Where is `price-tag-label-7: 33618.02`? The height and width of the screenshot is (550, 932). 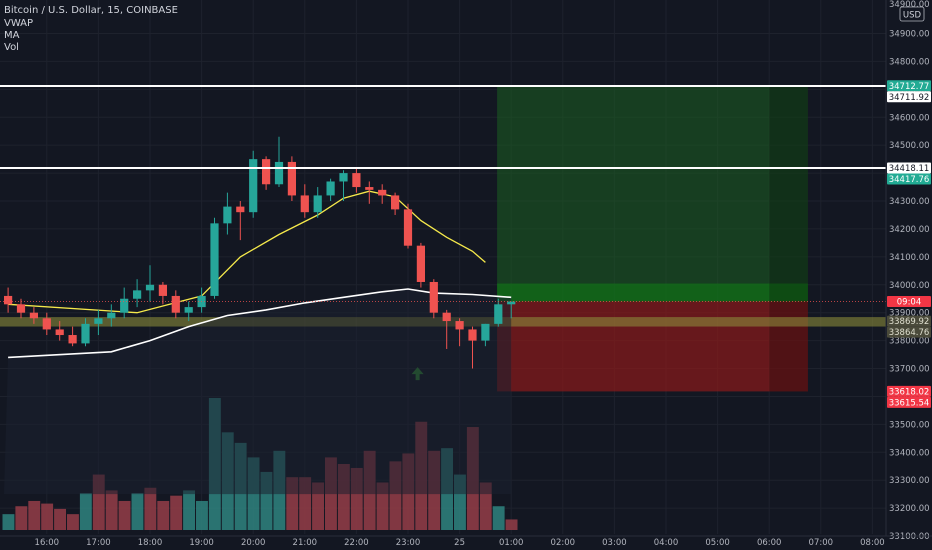
price-tag-label-7: 33618.02 is located at coordinates (909, 392).